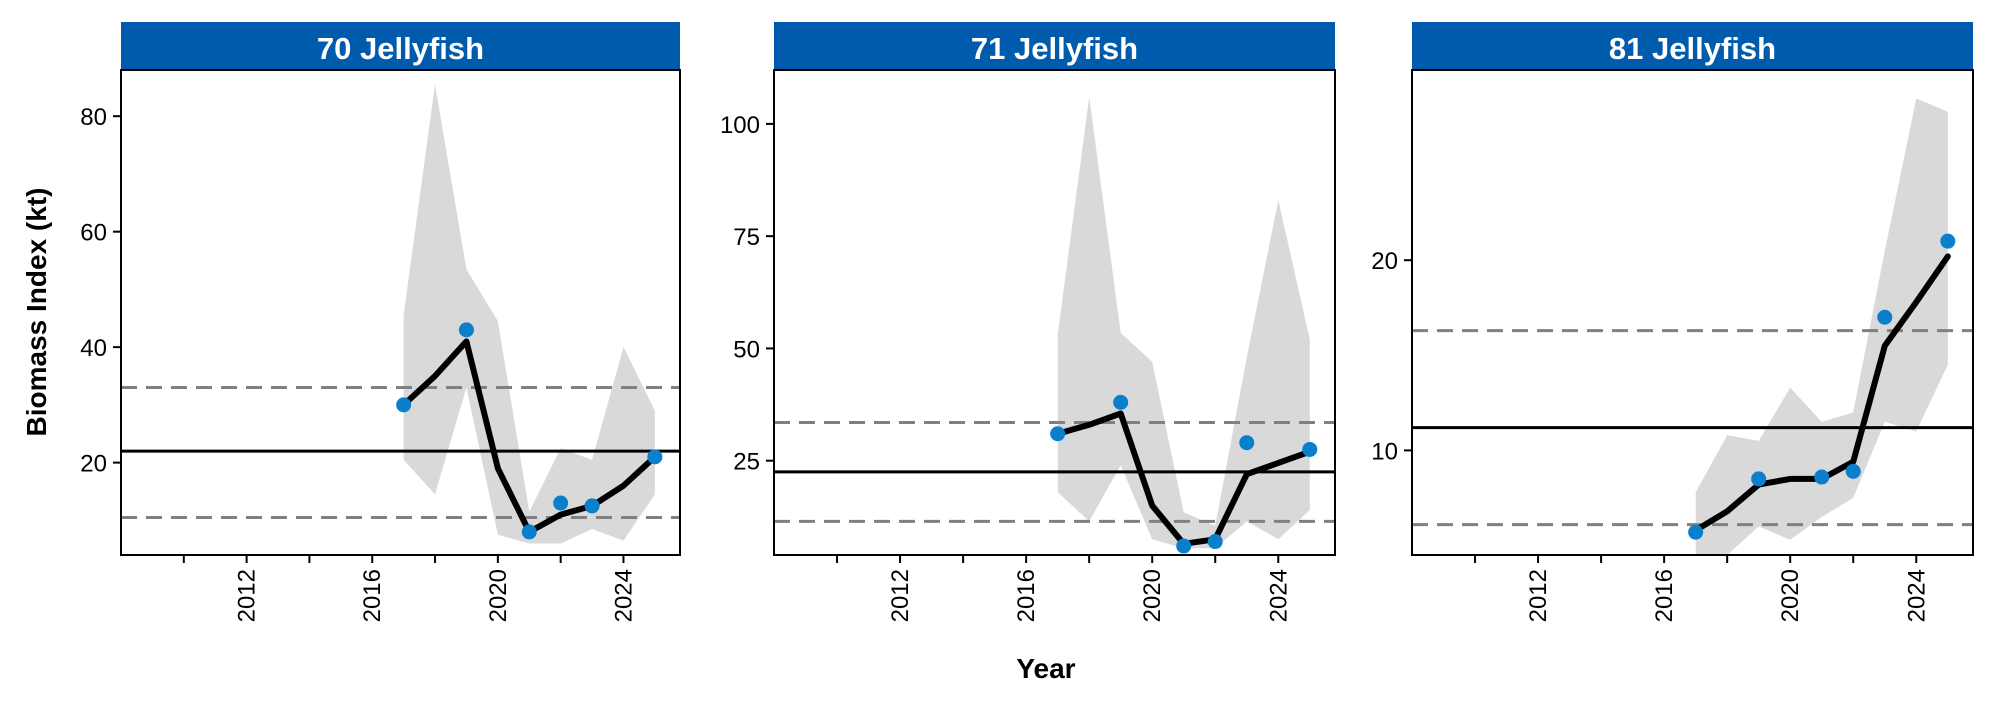 The width and height of the screenshot is (1996, 708). Describe the element at coordinates (740, 125) in the screenshot. I see `y-tick-label: 100` at that location.